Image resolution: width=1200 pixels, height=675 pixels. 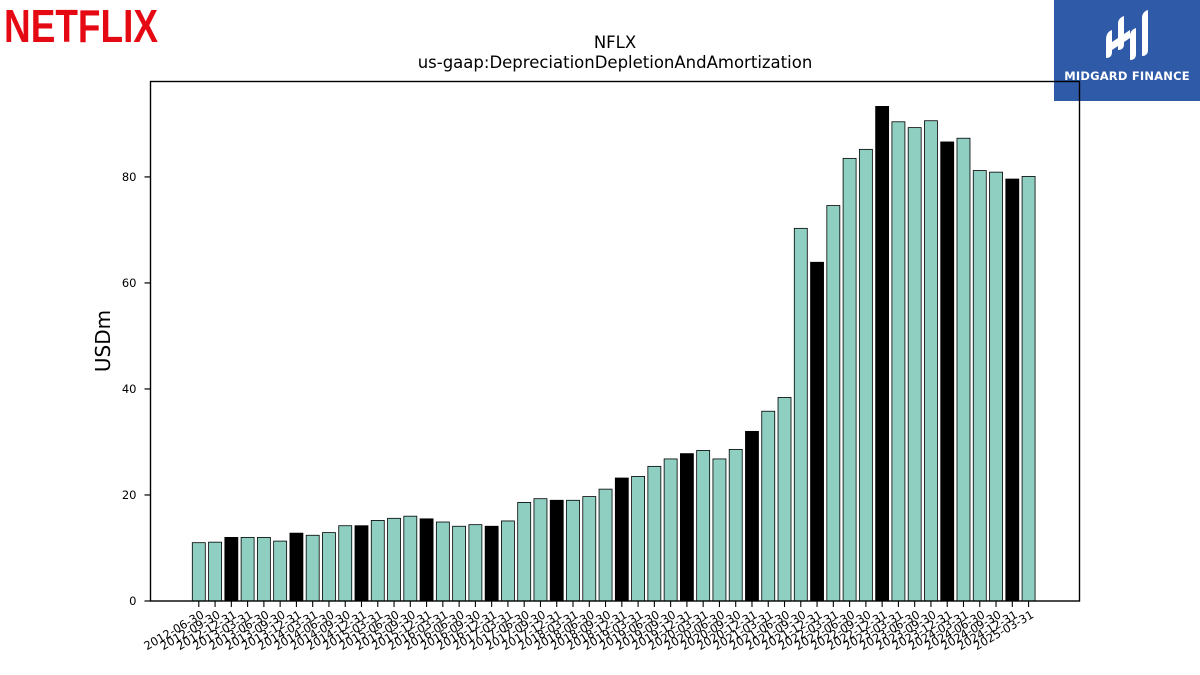 What do you see at coordinates (1127, 76) in the screenshot?
I see `badge-text: MIDGARD FINANCE` at bounding box center [1127, 76].